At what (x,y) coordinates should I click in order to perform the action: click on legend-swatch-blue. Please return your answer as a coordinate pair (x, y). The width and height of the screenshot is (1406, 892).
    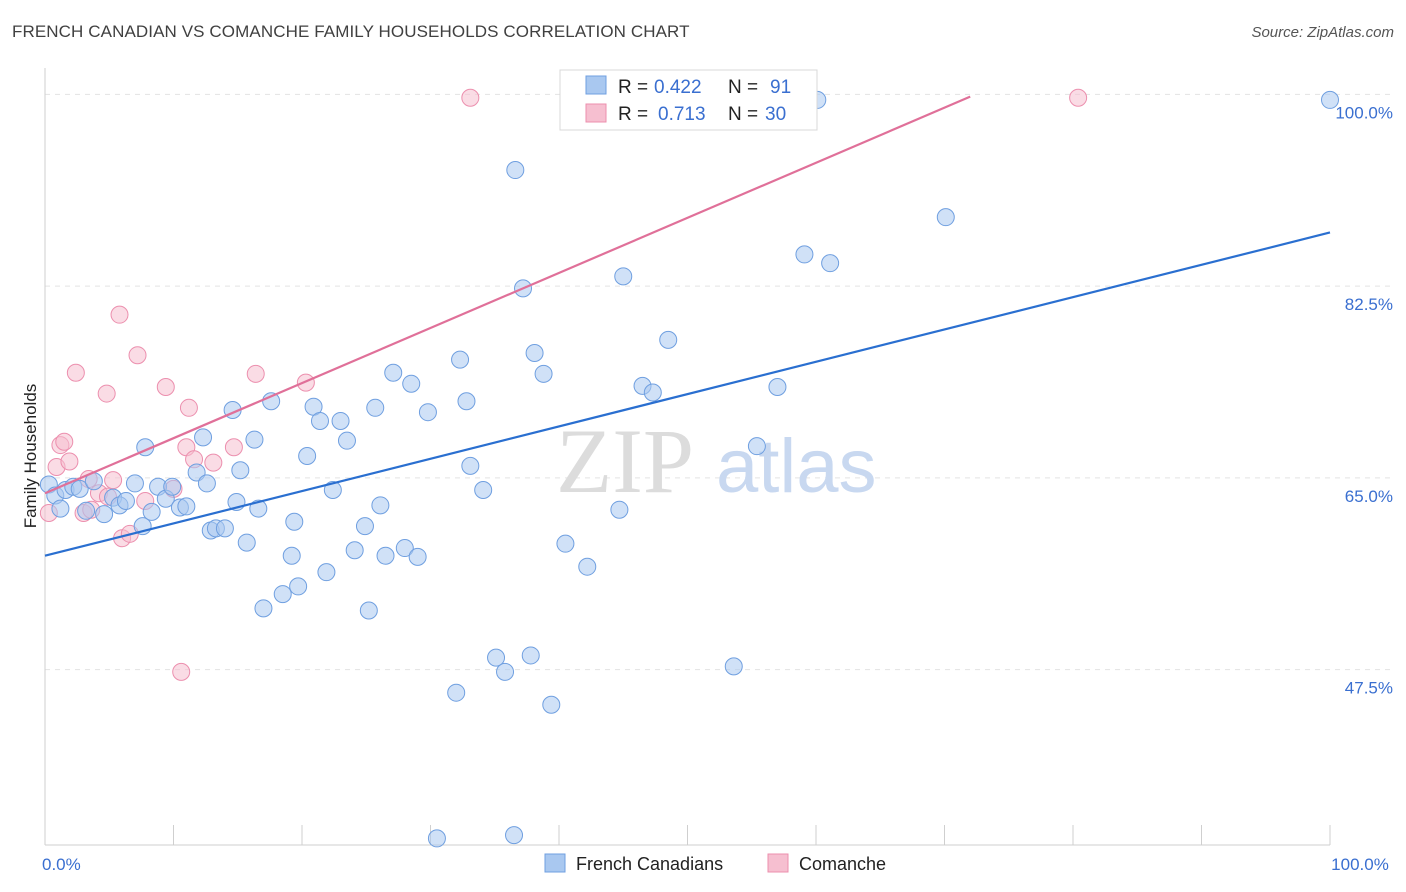
    Looking at the image, I should click on (596, 85).